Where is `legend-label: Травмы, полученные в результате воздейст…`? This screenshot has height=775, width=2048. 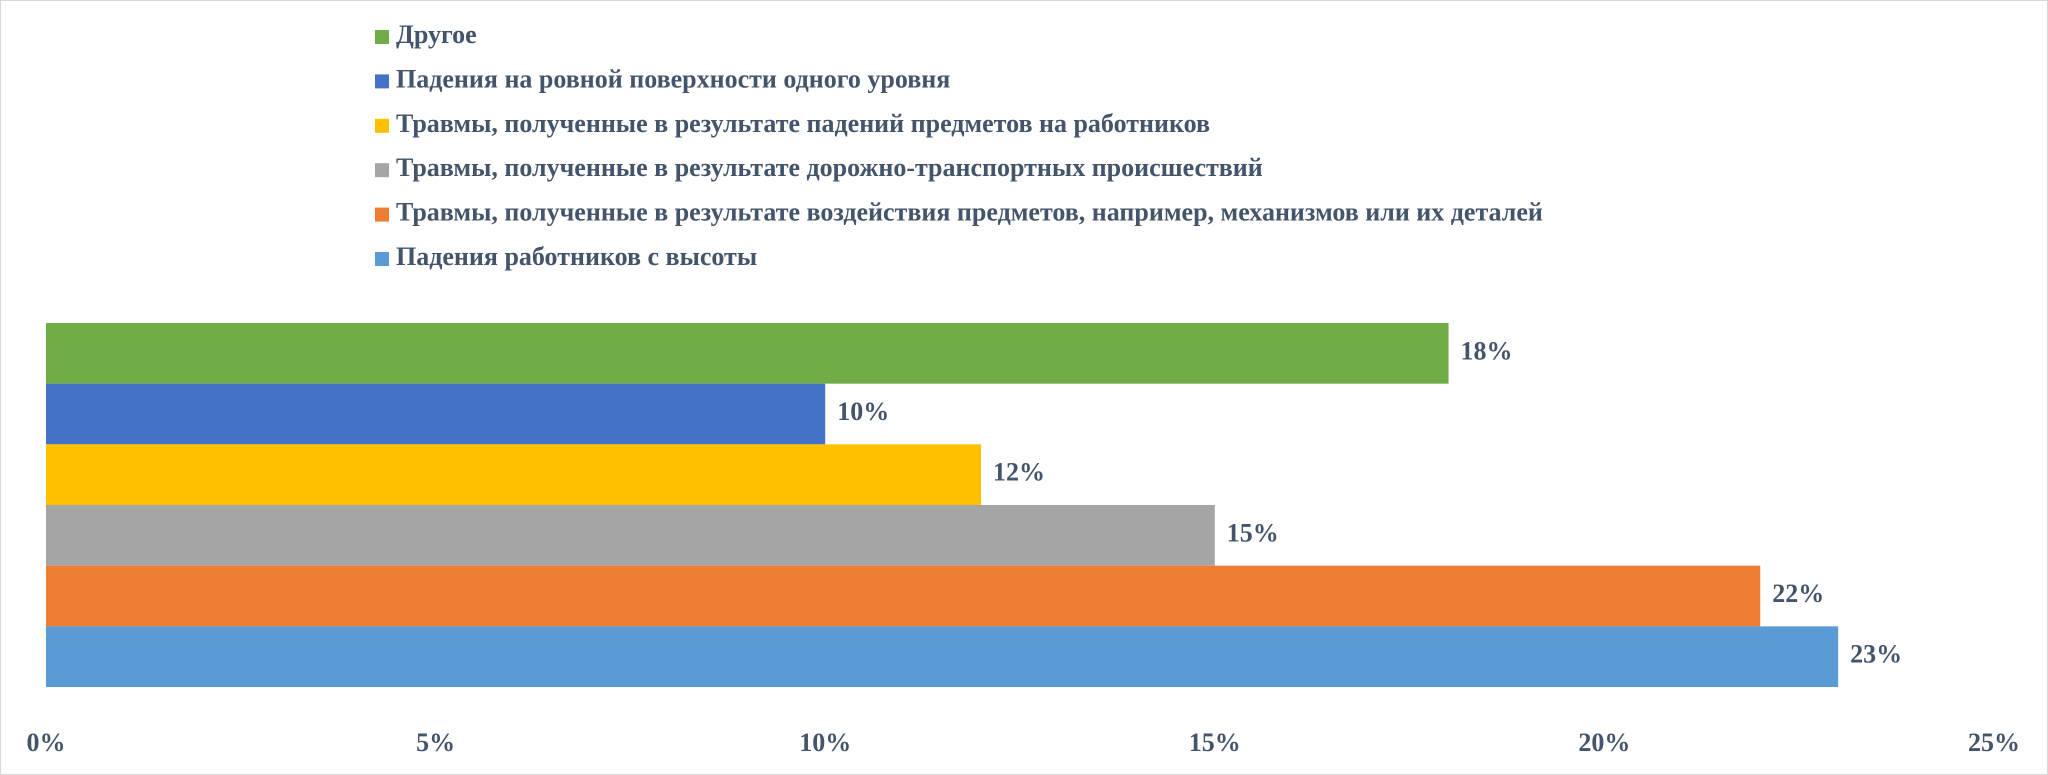
legend-label: Травмы, полученные в результате воздейст… is located at coordinates (969, 212).